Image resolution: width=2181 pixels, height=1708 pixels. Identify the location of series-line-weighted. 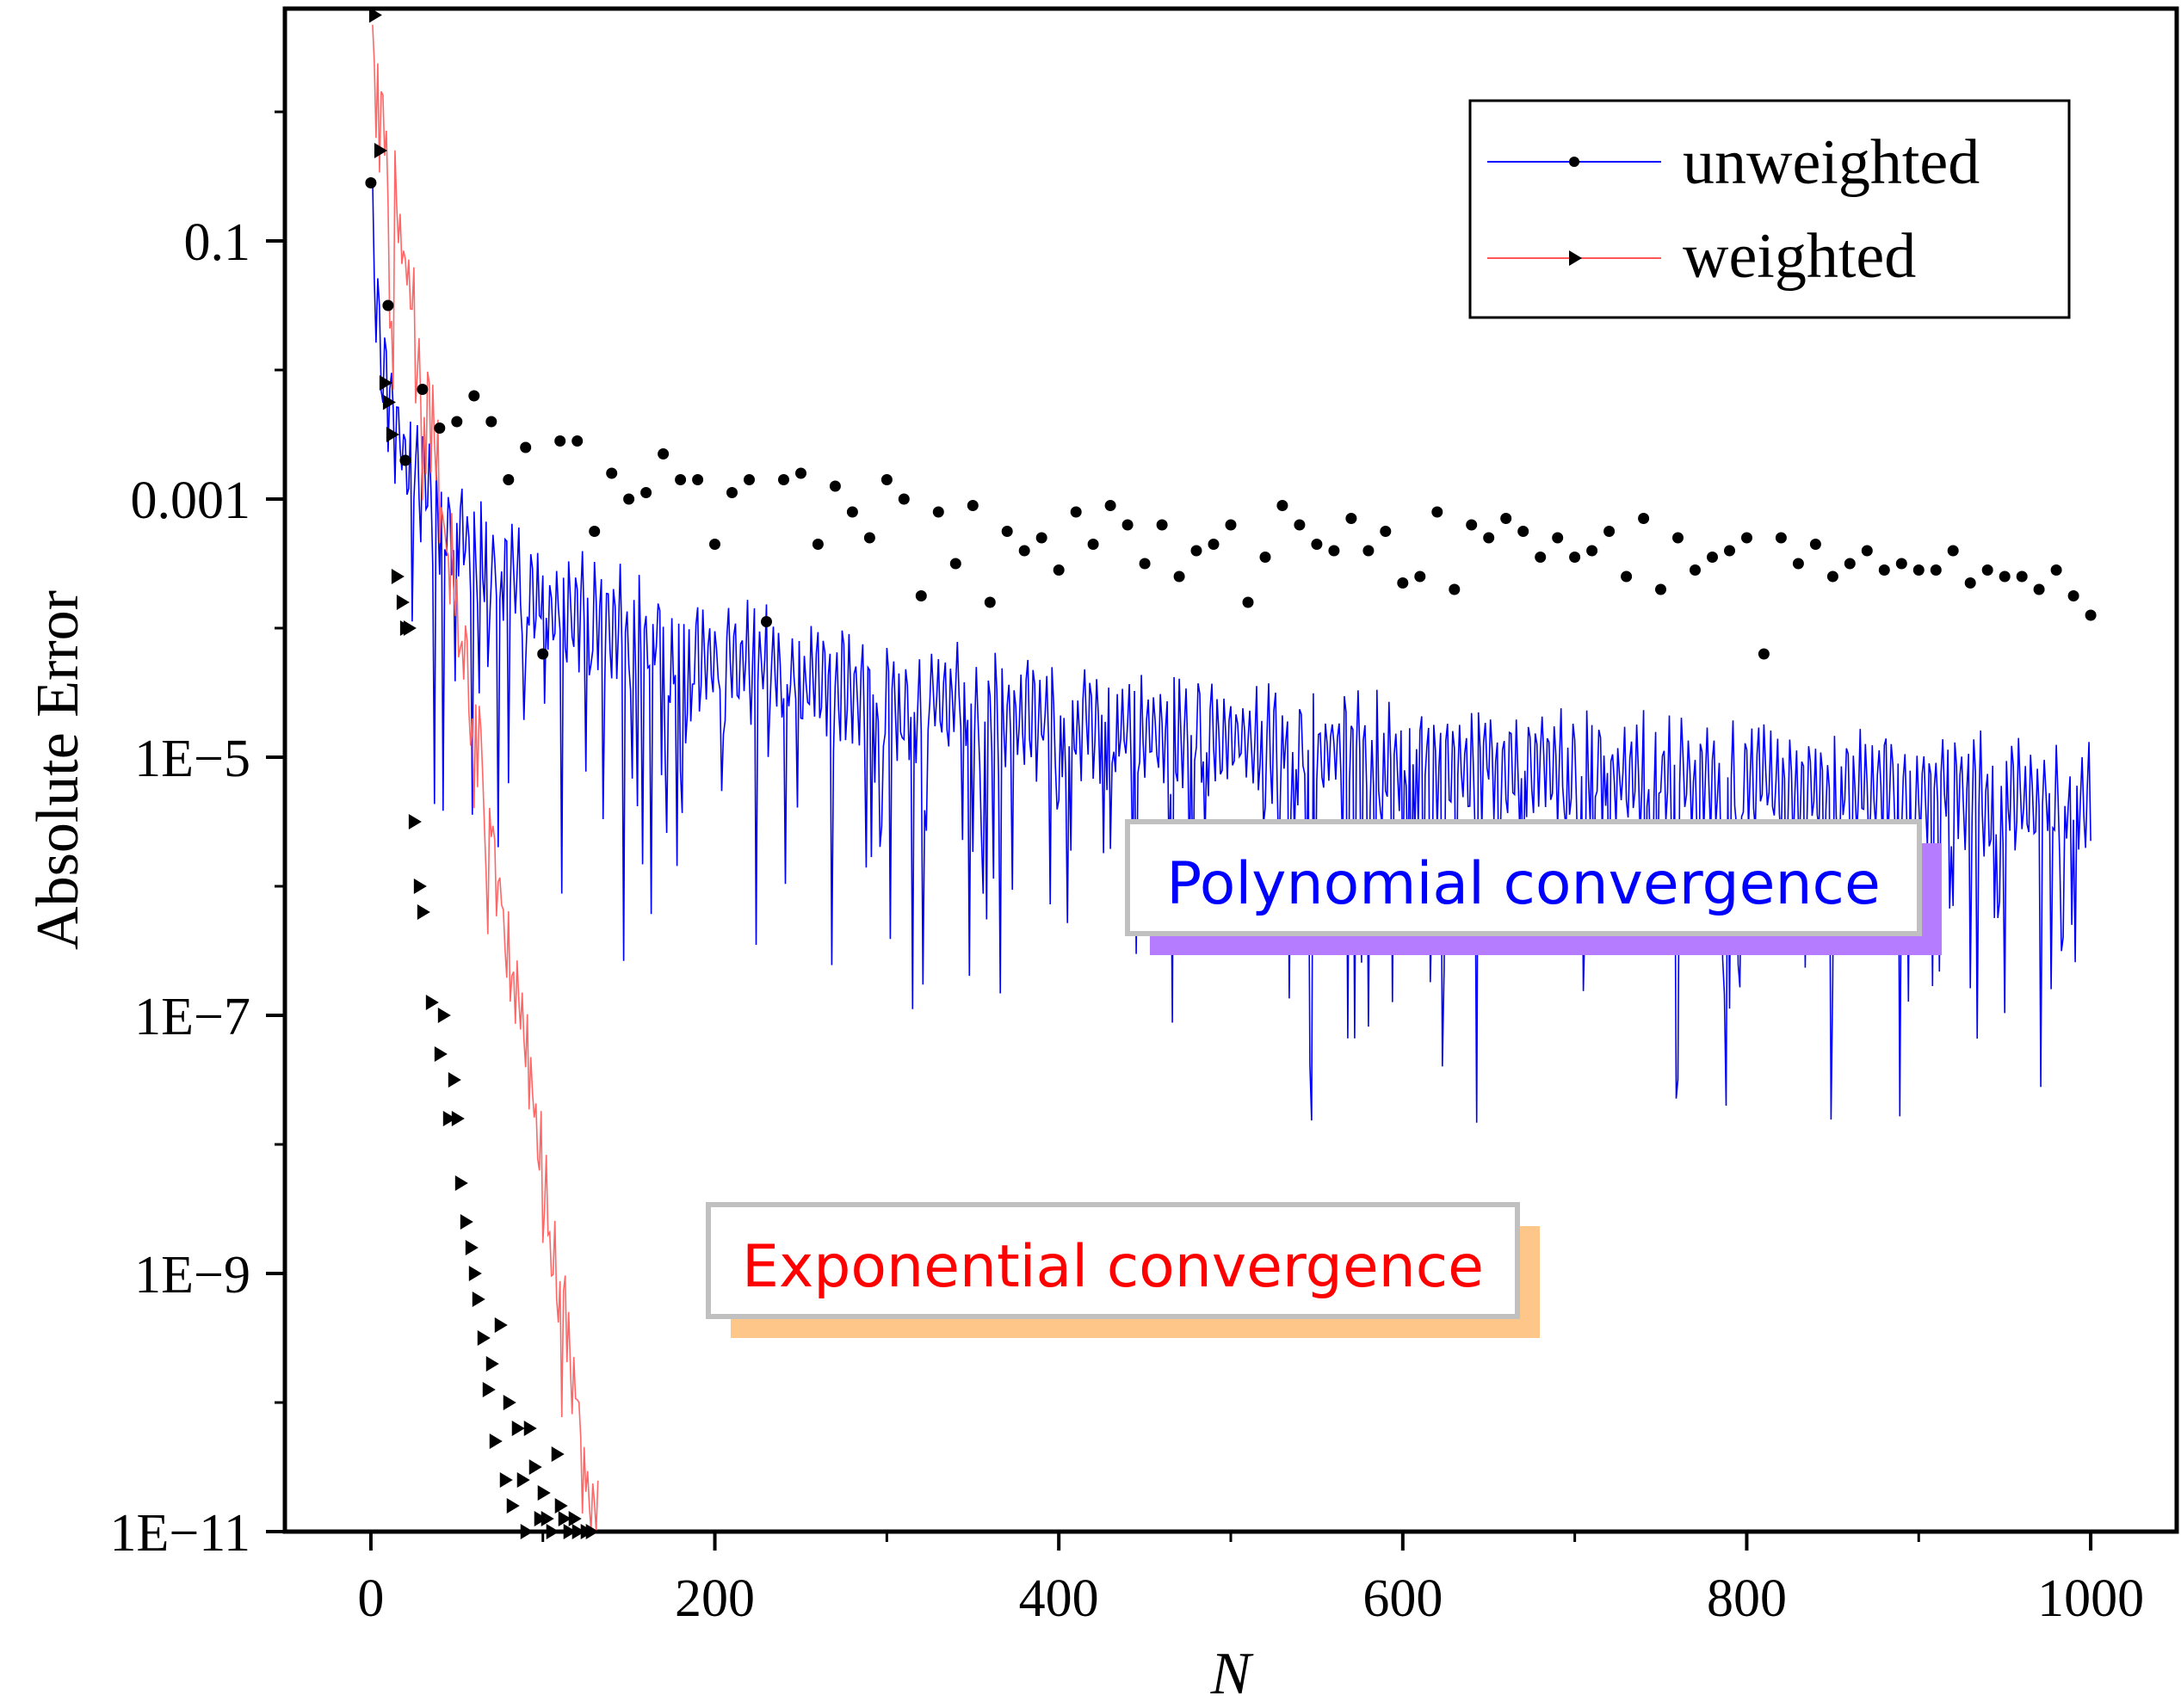
(485, 778).